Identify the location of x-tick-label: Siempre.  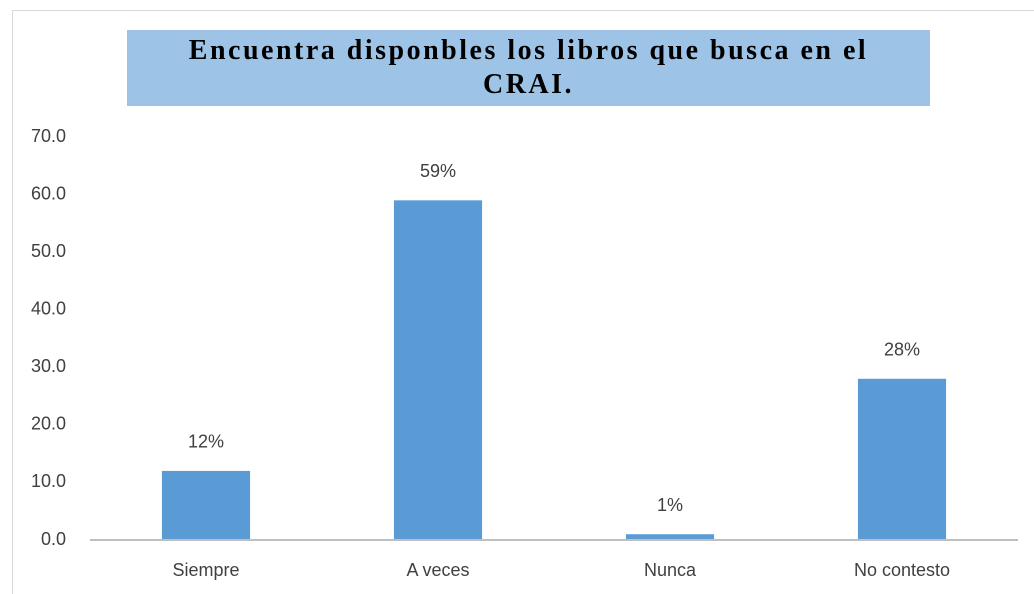
(205, 570).